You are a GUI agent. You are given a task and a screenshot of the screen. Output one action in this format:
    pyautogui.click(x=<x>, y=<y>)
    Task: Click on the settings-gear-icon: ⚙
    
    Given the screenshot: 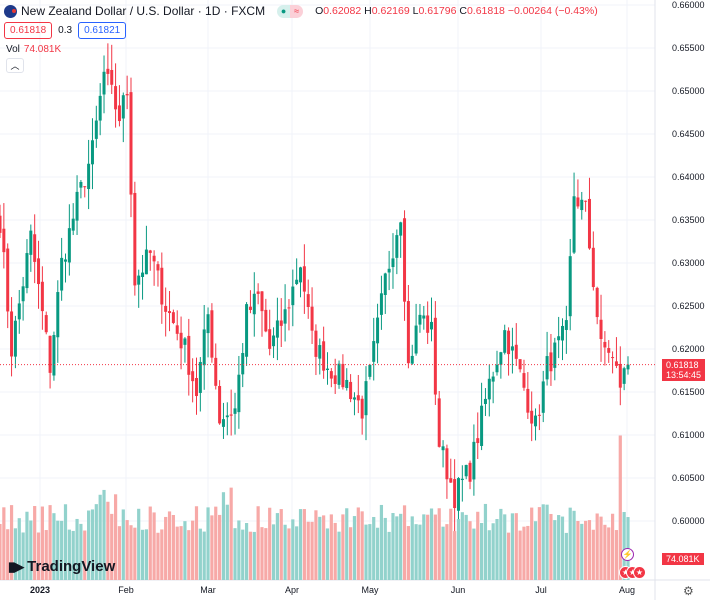 What is the action you would take?
    pyautogui.click(x=688, y=591)
    